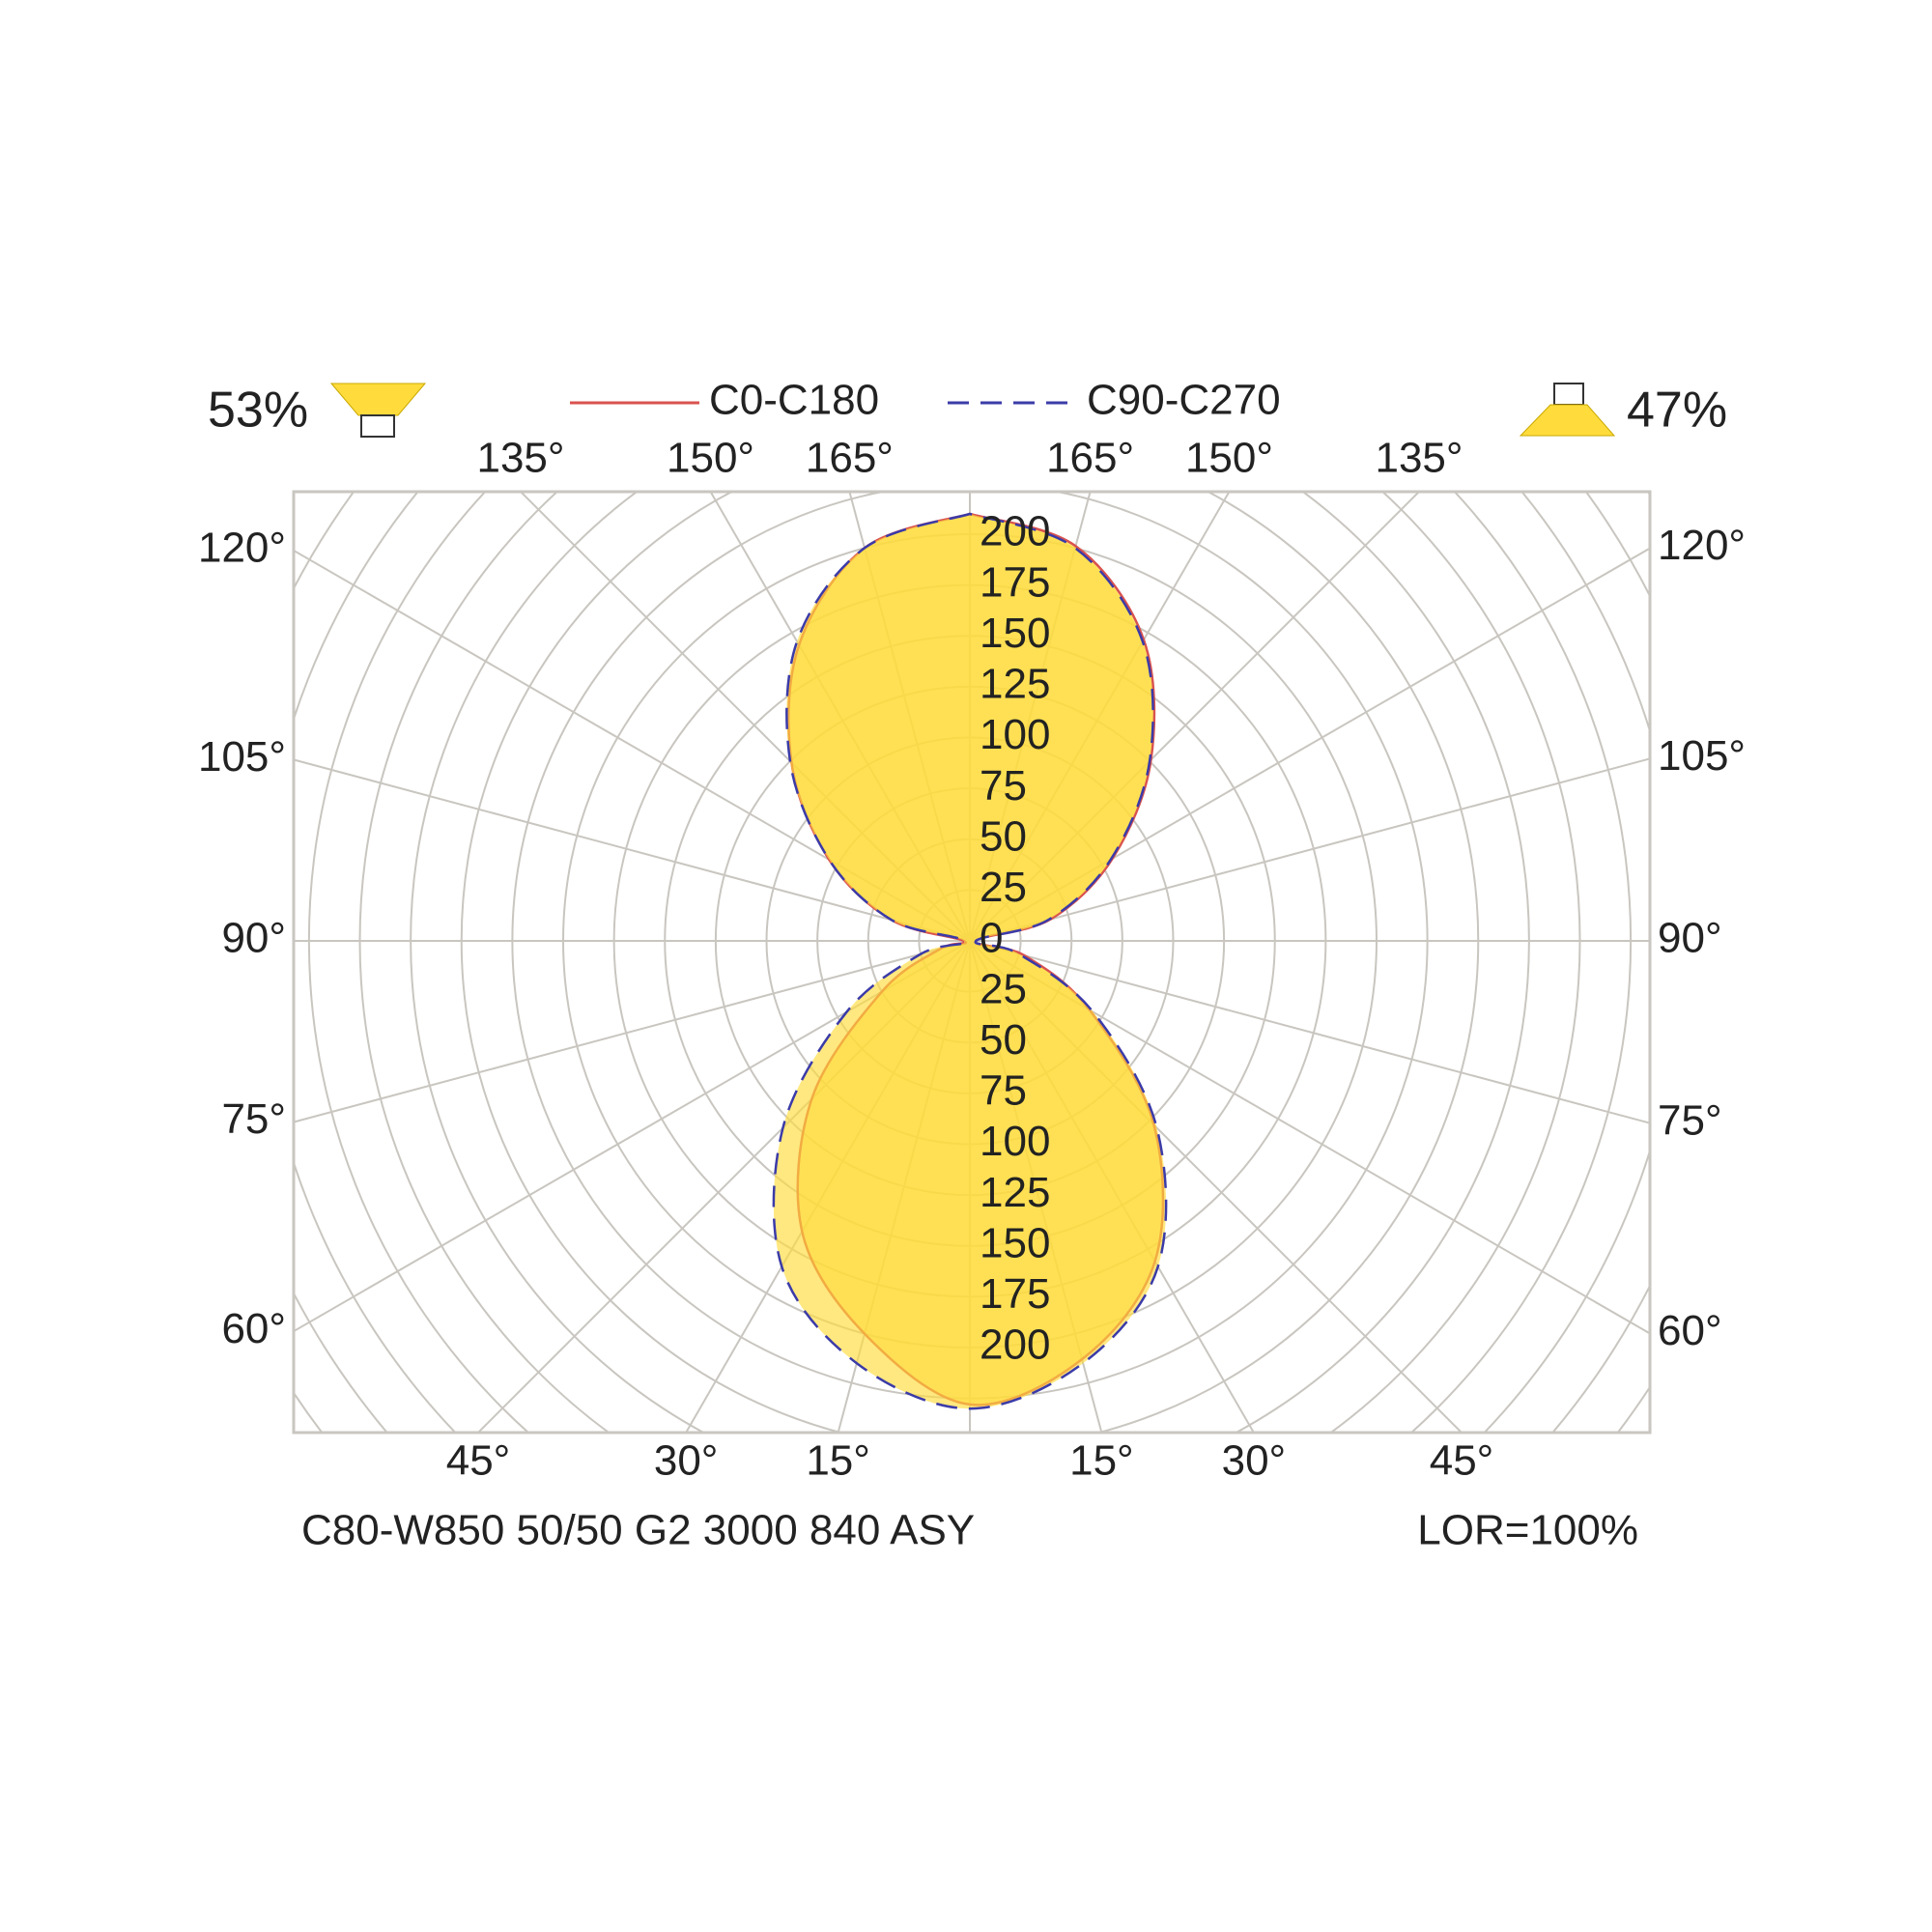 This screenshot has width=1932, height=1932. I want to click on downlight-icon, so click(378, 410).